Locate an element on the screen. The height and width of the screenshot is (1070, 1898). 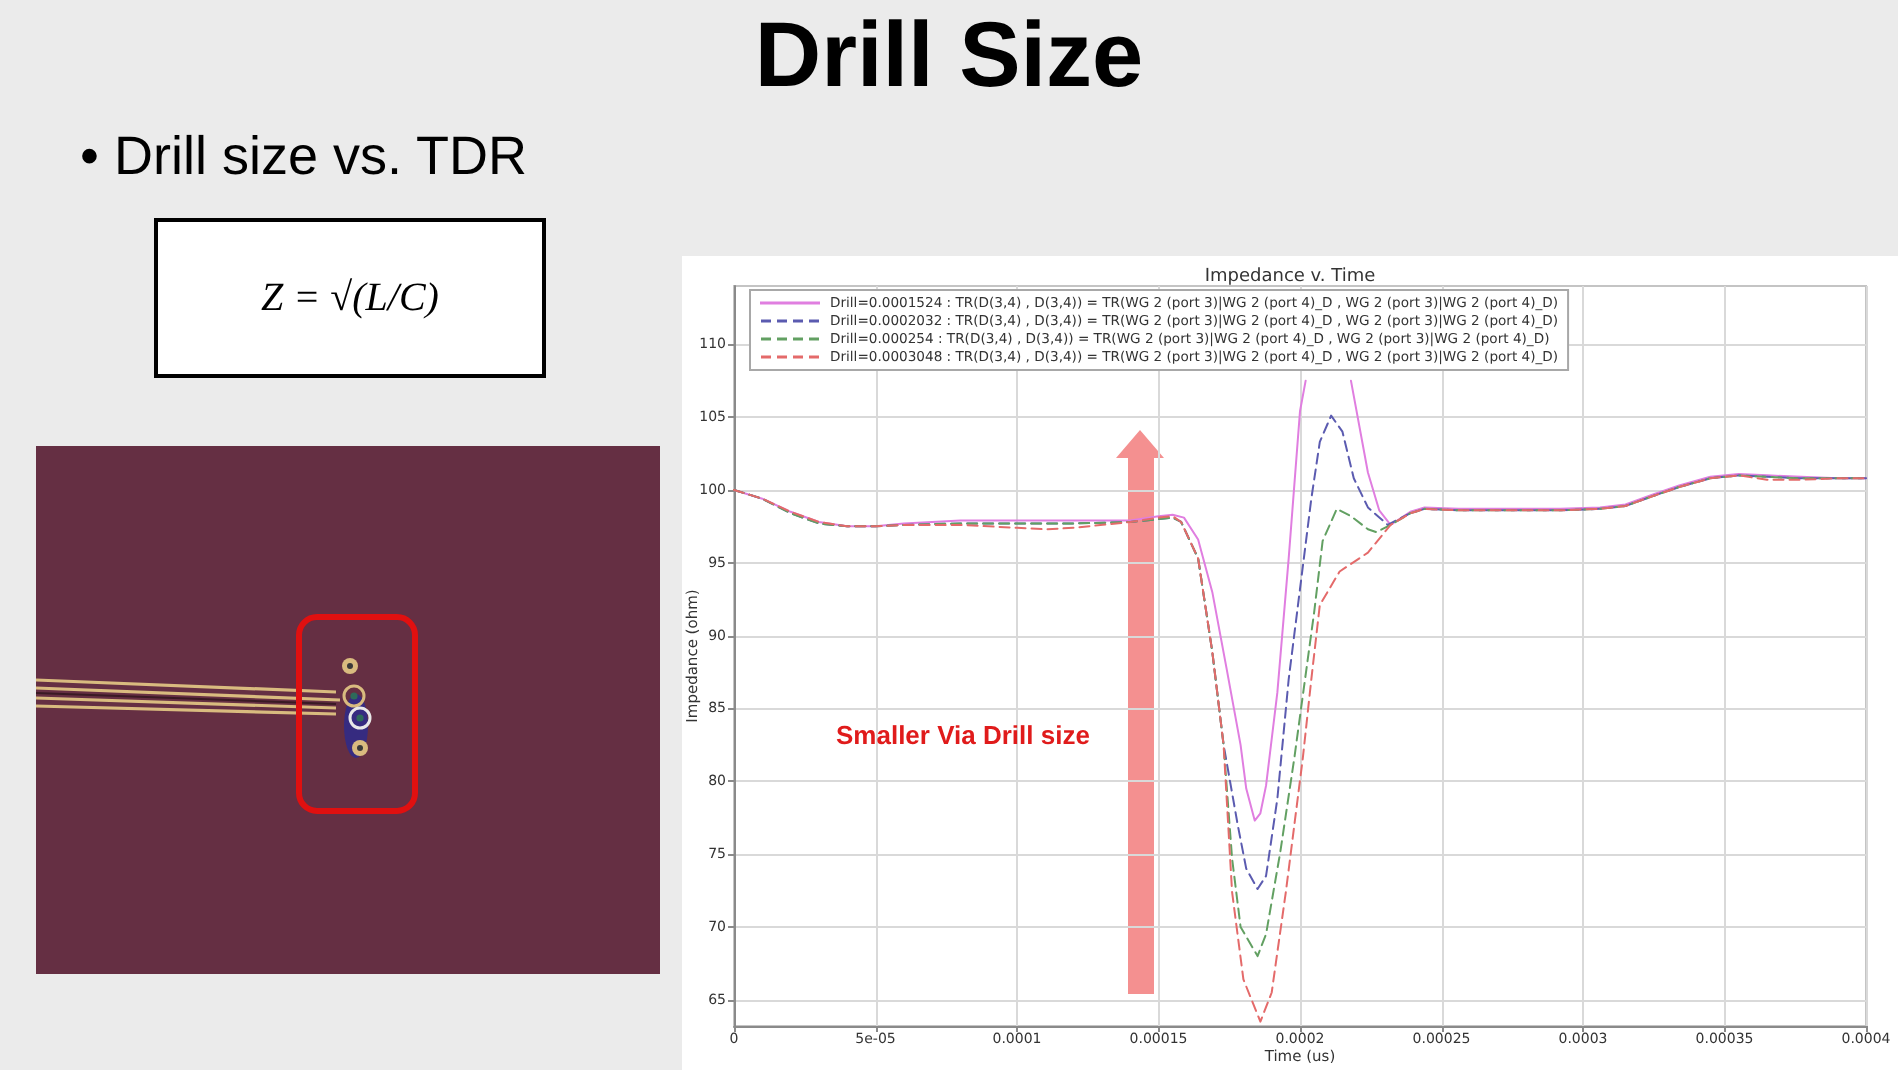
annotation: Smaller Via Drill size is located at coordinates (963, 735).